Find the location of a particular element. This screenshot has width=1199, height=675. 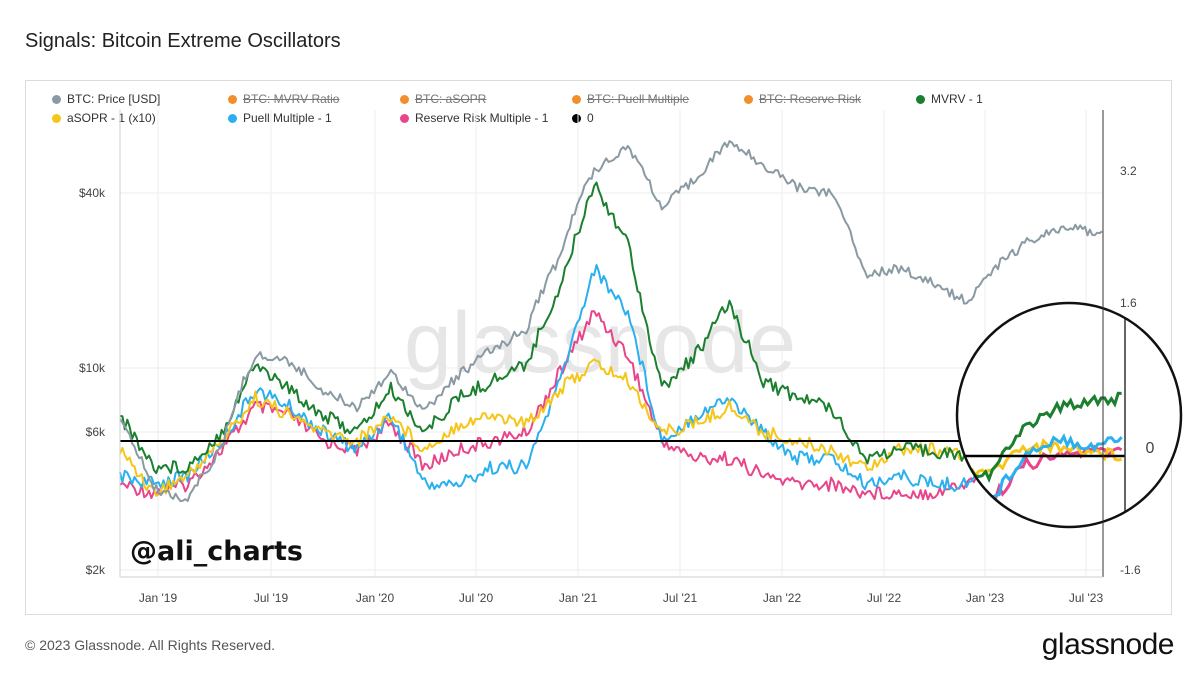

legend-label: BTC: aSOPR is located at coordinates (451, 99).